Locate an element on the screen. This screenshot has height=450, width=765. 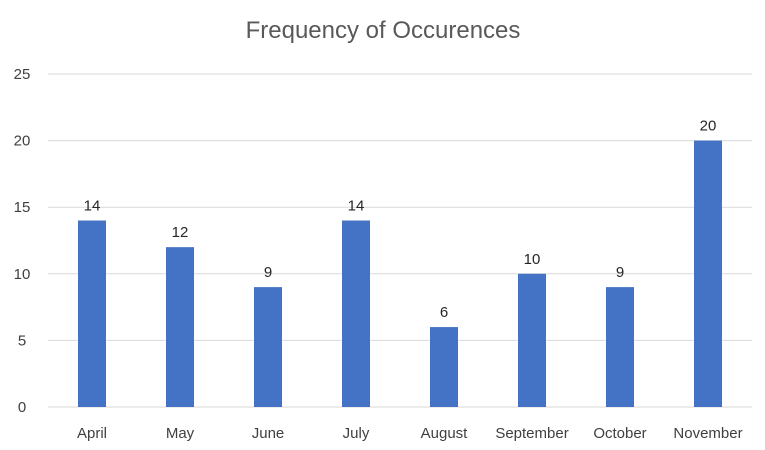
x-tick-label: May is located at coordinates (180, 433).